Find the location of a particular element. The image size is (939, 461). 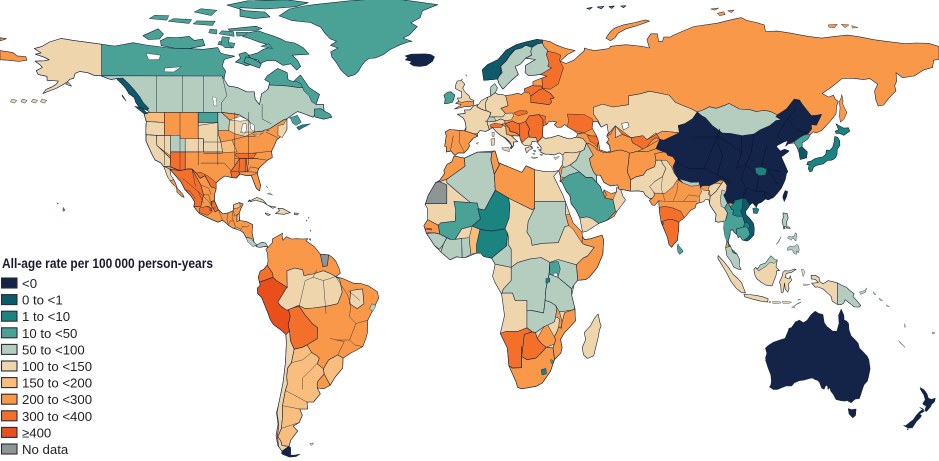

svg-text: 200 to <300 is located at coordinates (57, 399).